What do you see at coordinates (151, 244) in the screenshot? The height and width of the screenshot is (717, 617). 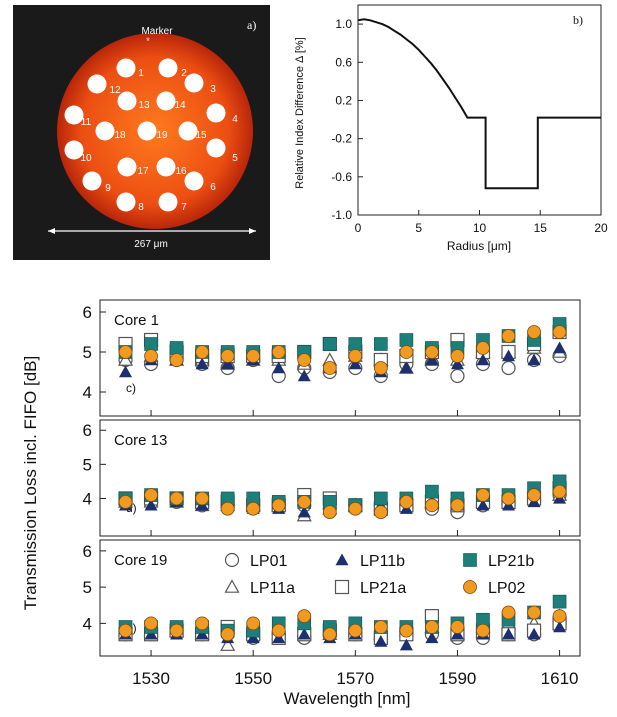 I see `scale-bar-label: 267 μm` at bounding box center [151, 244].